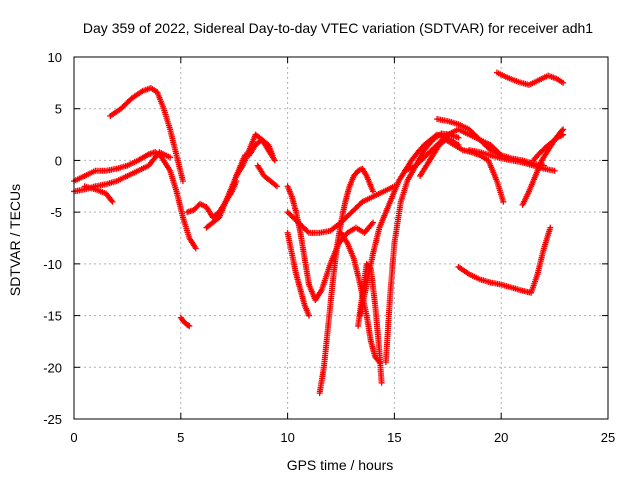  What do you see at coordinates (52, 367) in the screenshot?
I see `y-tick-label: -20` at bounding box center [52, 367].